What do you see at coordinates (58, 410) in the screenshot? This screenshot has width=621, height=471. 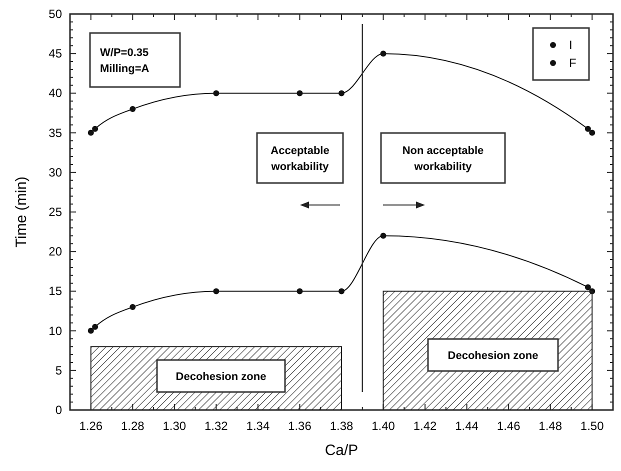 I see `y-tick-label: 0` at bounding box center [58, 410].